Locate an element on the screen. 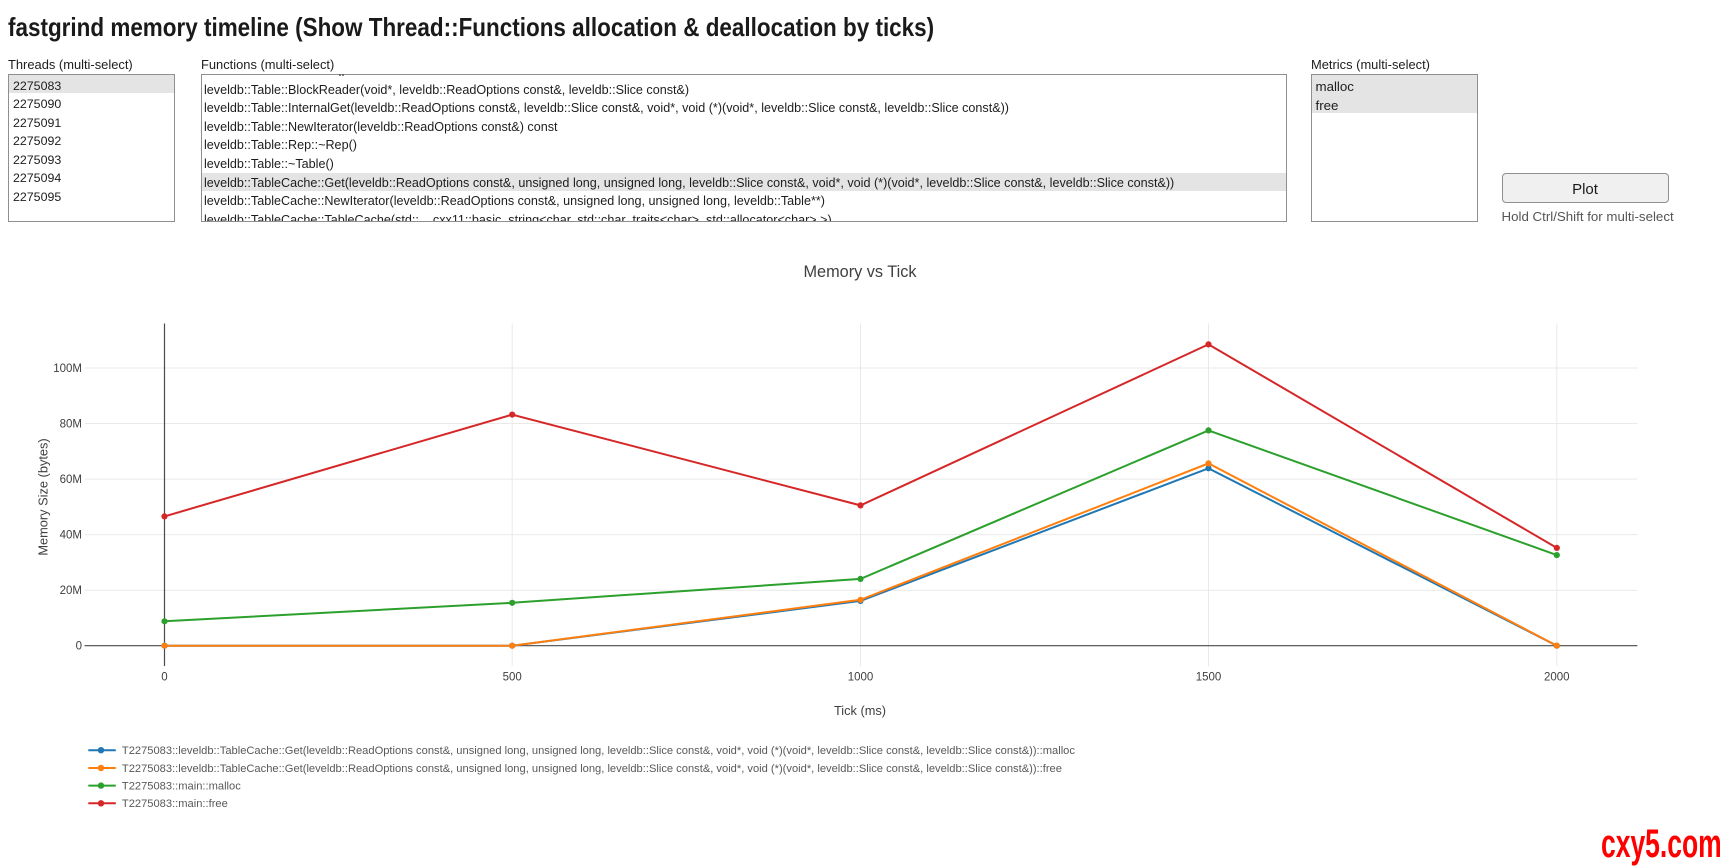 This screenshot has height=866, width=1720. svg-text: 20M is located at coordinates (71, 591).